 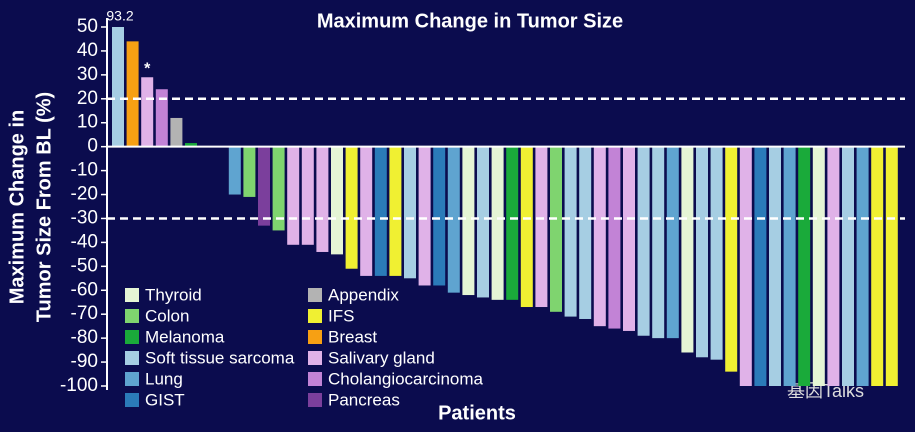 I want to click on y-tick-label: 10, so click(x=87, y=122).